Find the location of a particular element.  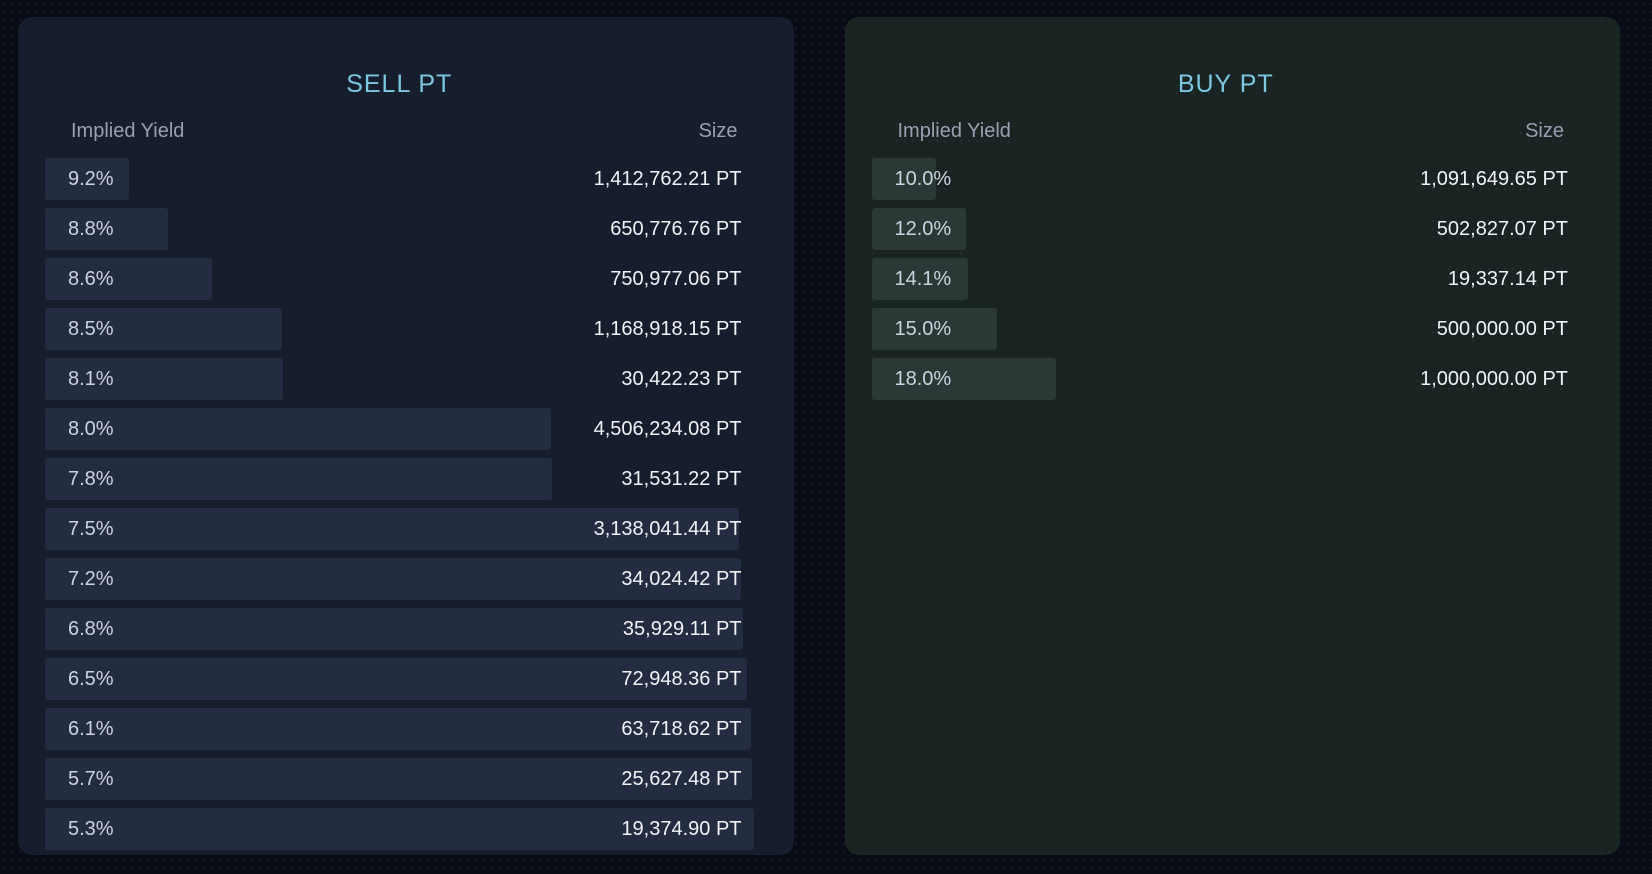

yield-label: 9.2% is located at coordinates (91, 178).